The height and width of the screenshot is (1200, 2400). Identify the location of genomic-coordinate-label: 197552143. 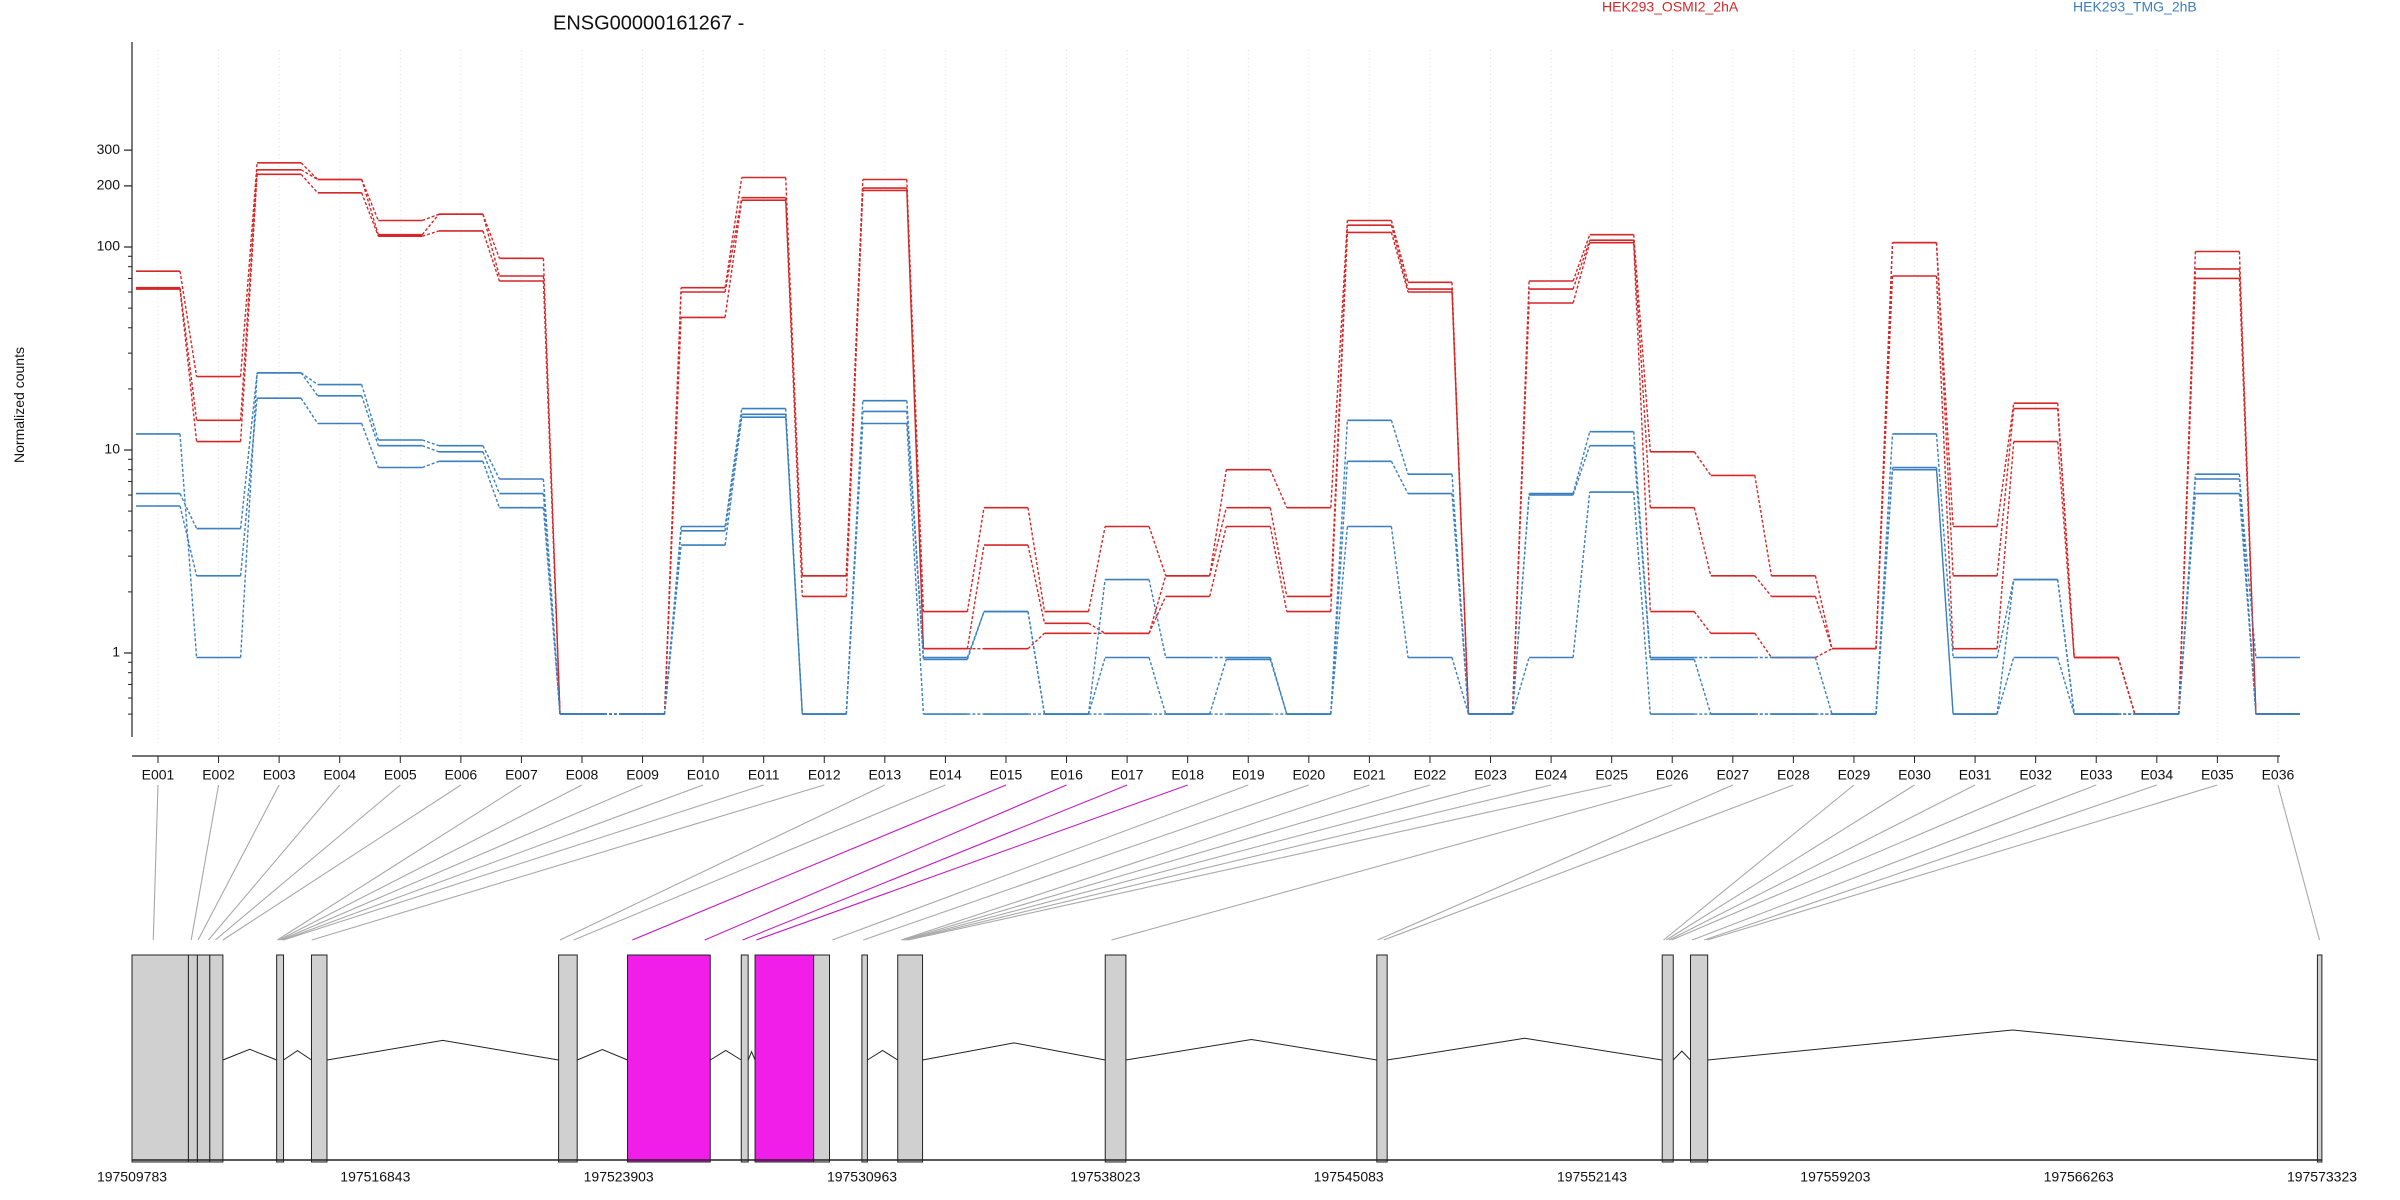
(1592, 1177).